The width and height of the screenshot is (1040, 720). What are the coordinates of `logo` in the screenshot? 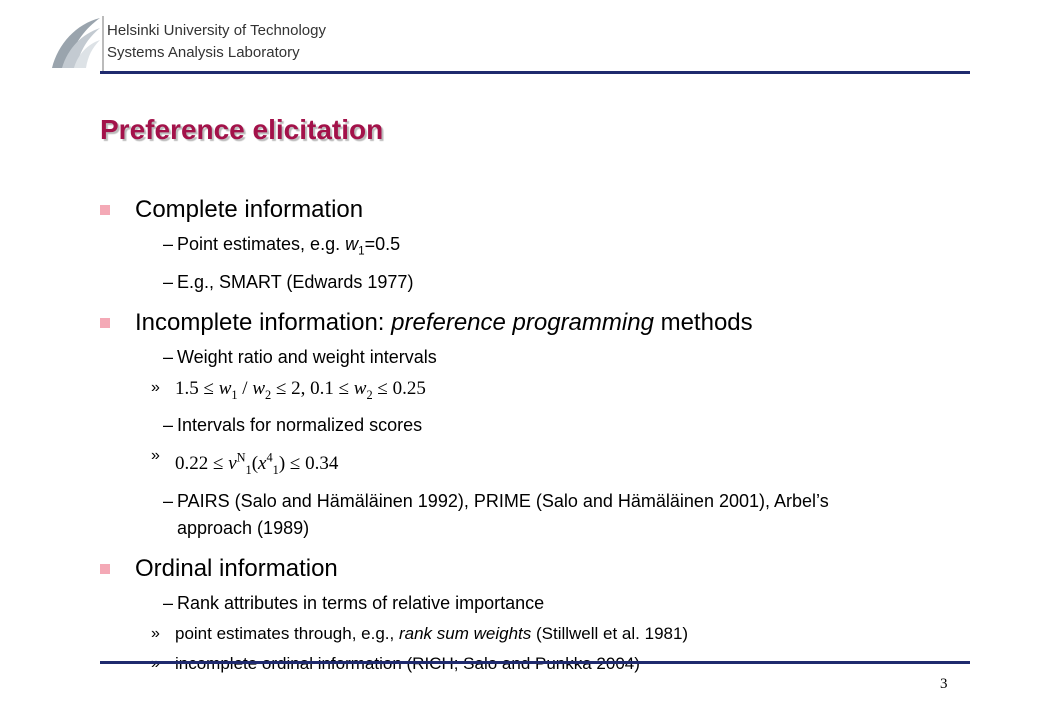 It's located at (78, 44).